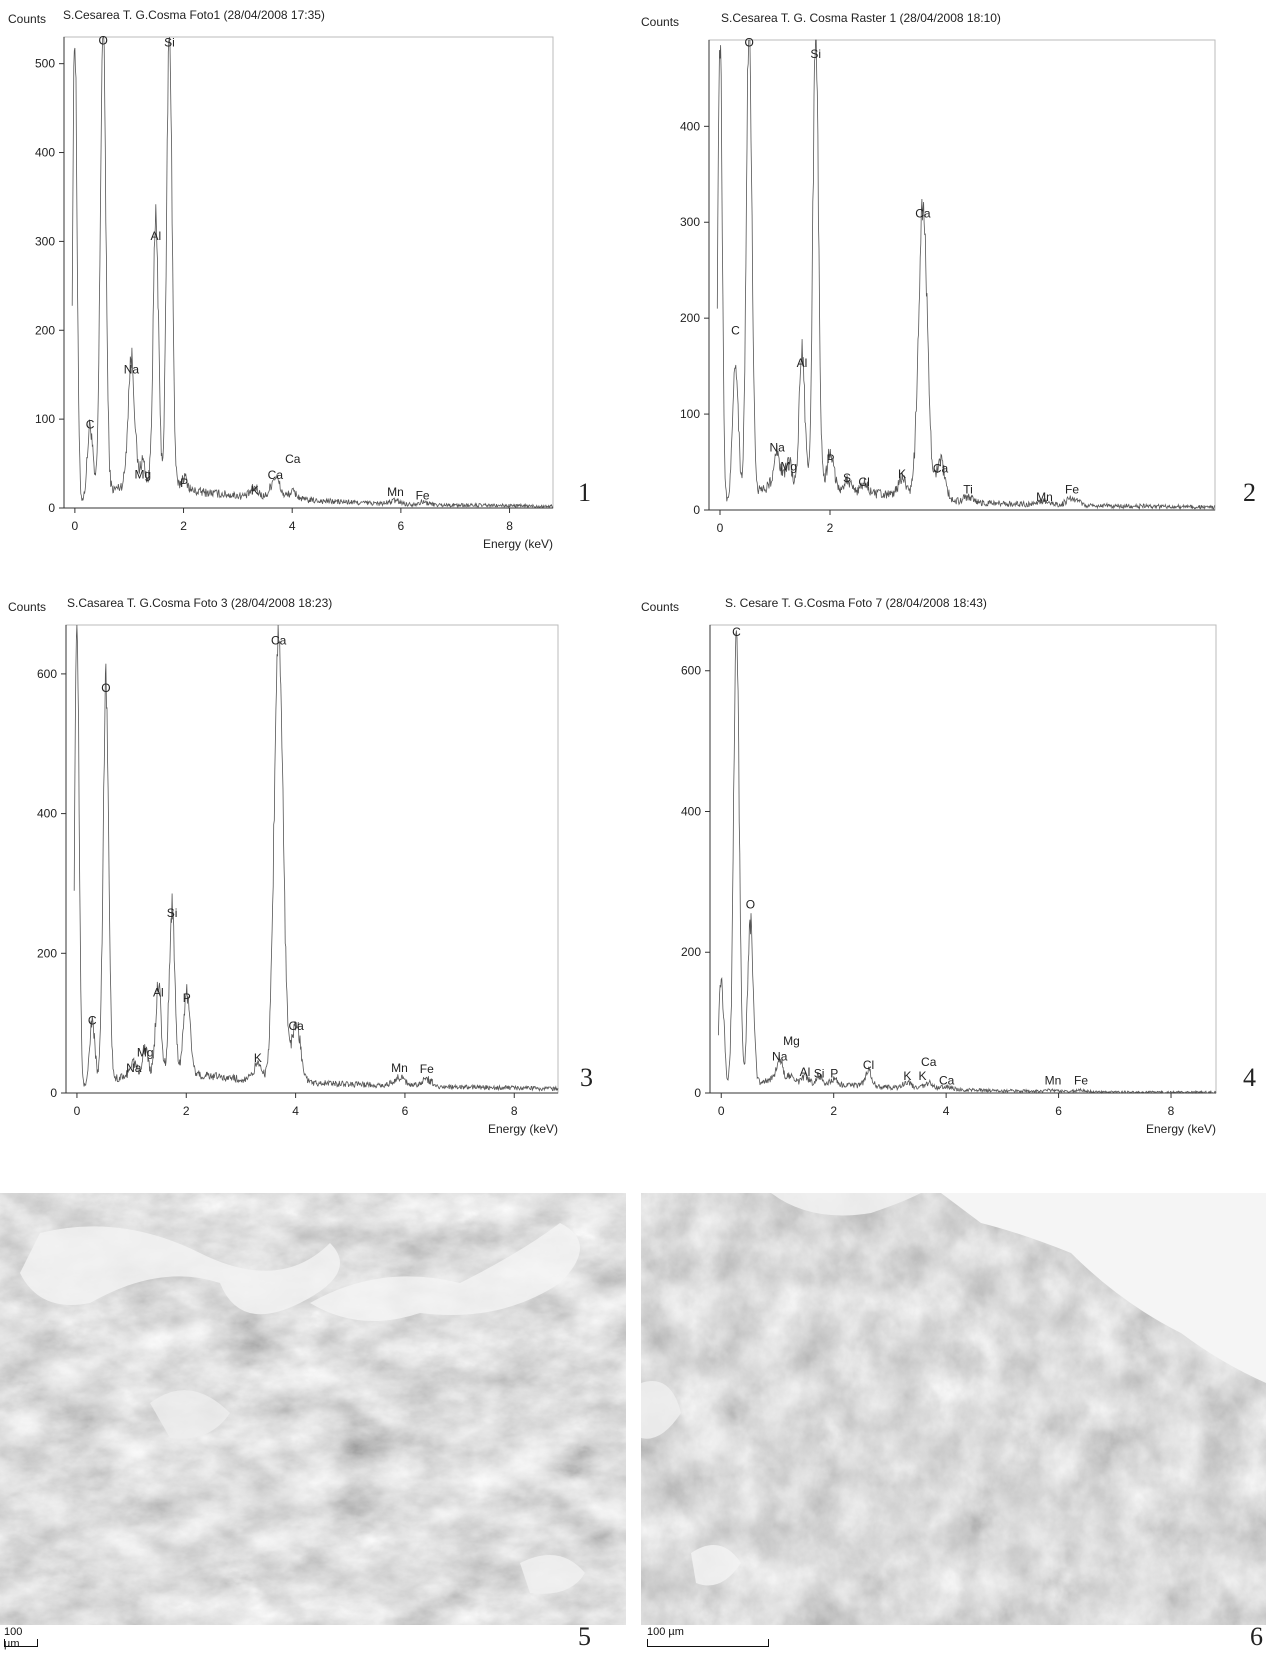  What do you see at coordinates (847, 478) in the screenshot?
I see `peak-label: S` at bounding box center [847, 478].